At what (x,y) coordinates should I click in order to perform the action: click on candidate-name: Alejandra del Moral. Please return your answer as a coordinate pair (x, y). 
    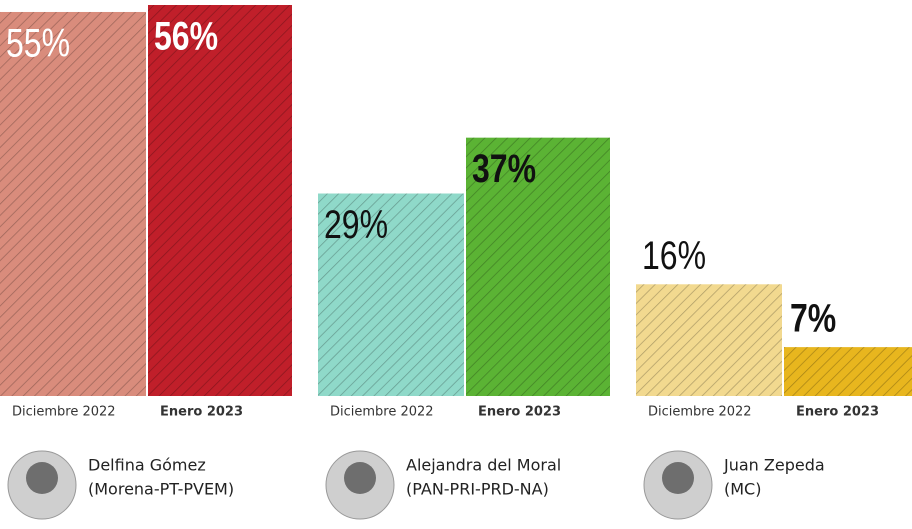
    Looking at the image, I should click on (483, 465).